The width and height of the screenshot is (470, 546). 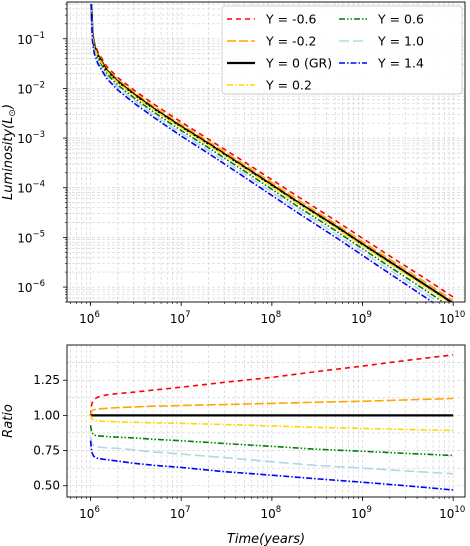 I want to click on y-tick-label: 0.75, so click(x=46, y=451).